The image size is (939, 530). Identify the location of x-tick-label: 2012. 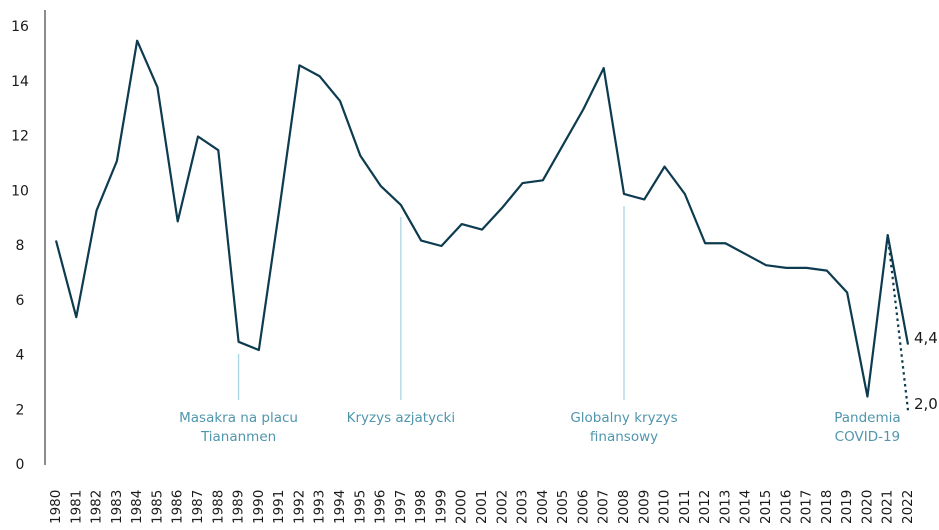
(705, 507).